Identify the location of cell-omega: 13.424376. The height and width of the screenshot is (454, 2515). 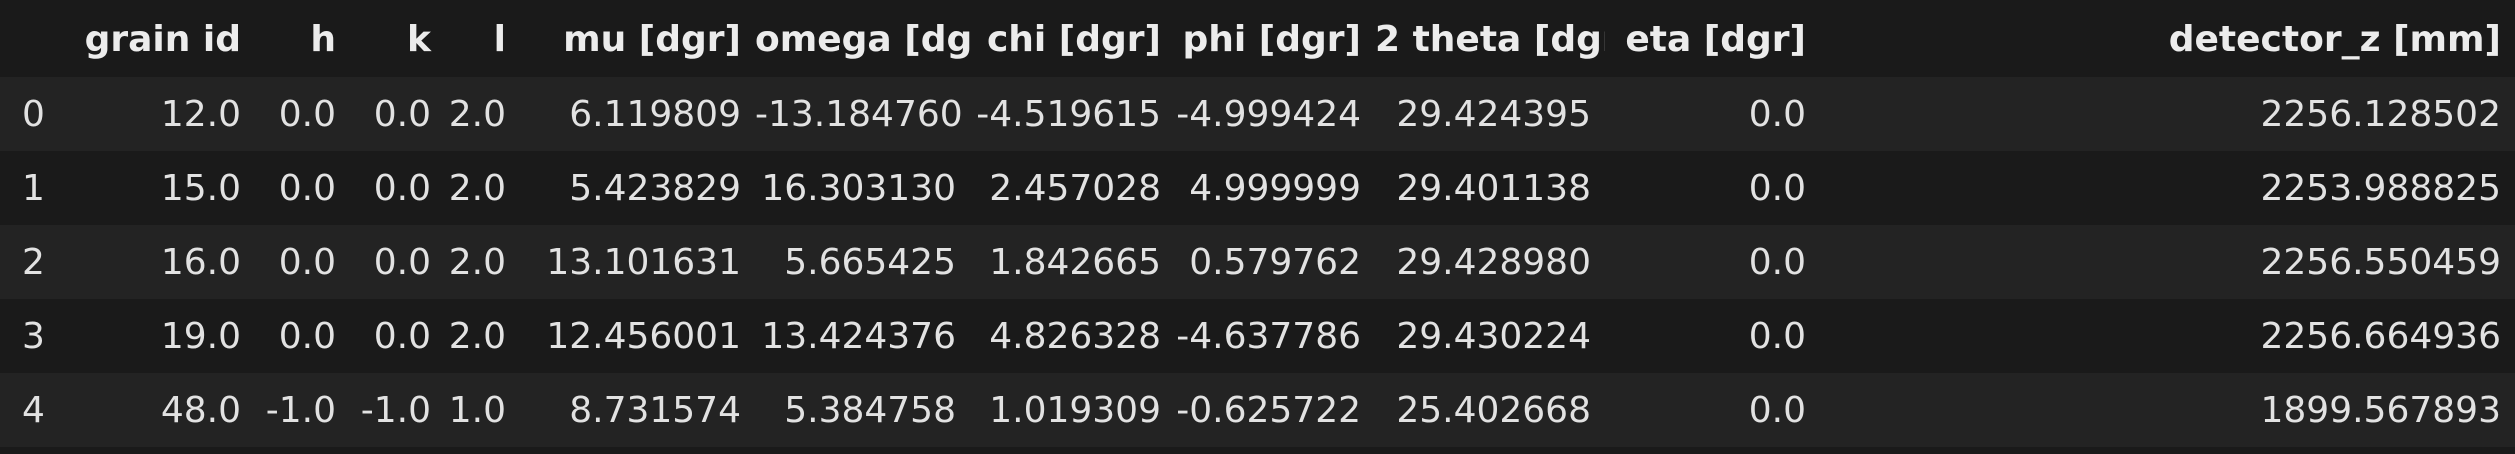
(858, 336).